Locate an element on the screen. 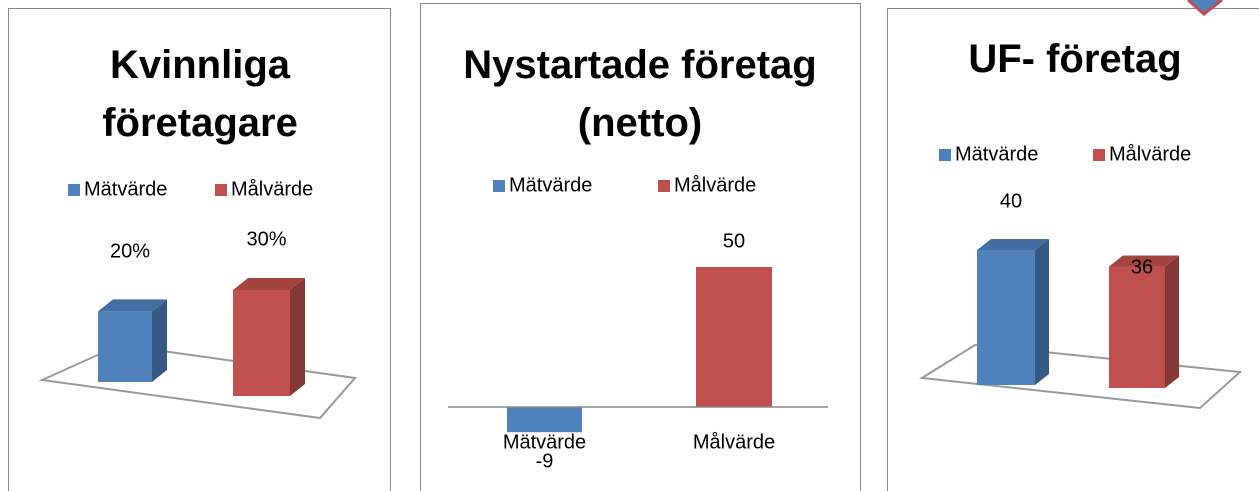 The height and width of the screenshot is (491, 1259). x-tick-label: Mätvärde is located at coordinates (544, 442).